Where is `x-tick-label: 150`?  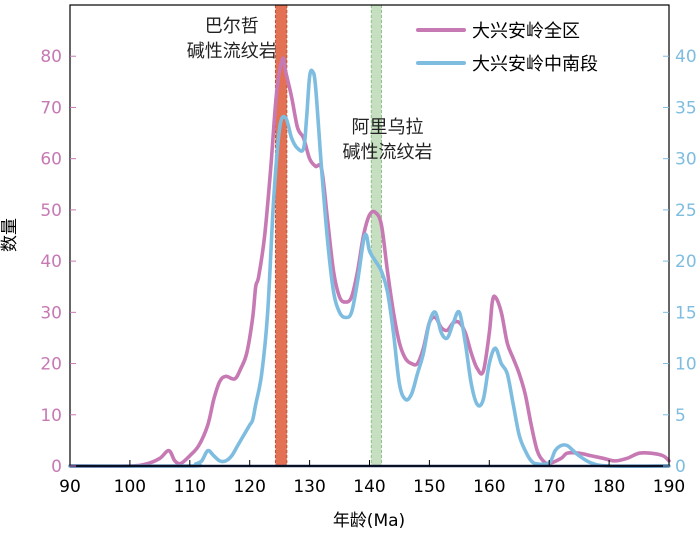 x-tick-label: 150 is located at coordinates (429, 487).